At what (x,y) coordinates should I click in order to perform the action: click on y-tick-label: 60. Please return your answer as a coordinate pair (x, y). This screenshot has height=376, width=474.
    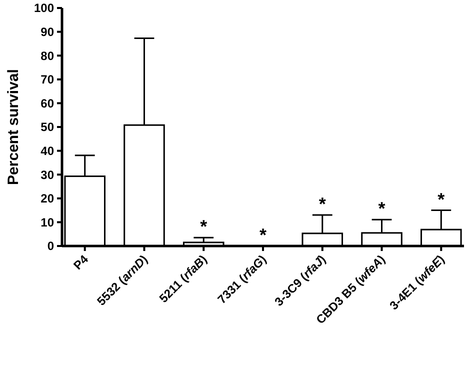
    Looking at the image, I should click on (47, 103).